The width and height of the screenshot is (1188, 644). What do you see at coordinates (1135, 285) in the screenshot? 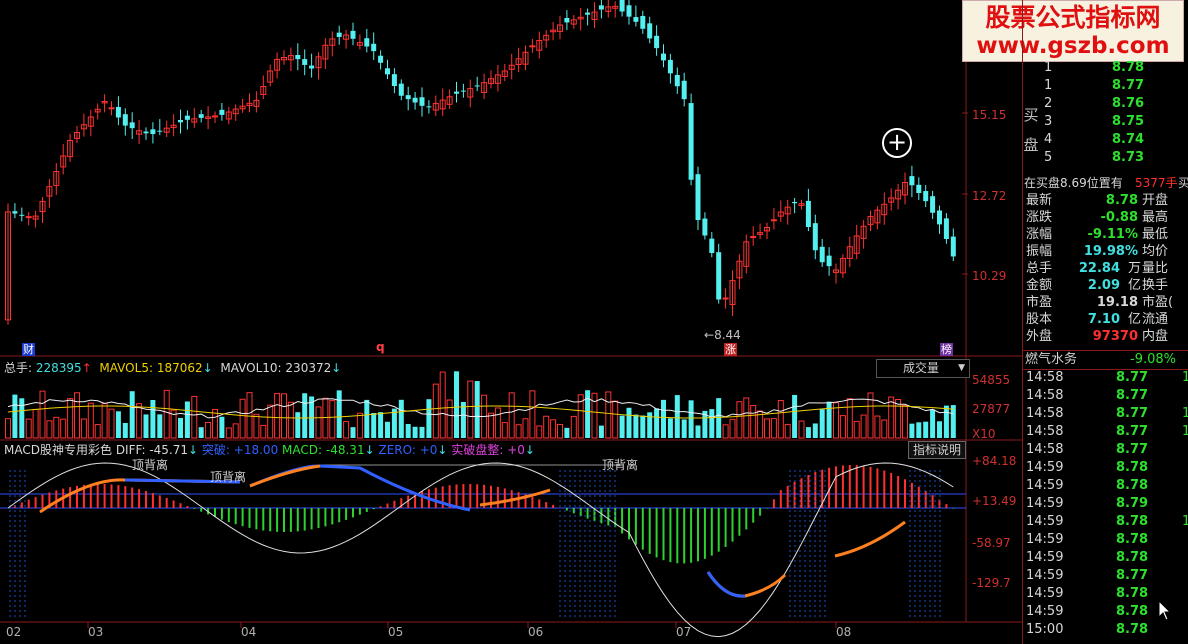
I see `stat-unit: 亿` at bounding box center [1135, 285].